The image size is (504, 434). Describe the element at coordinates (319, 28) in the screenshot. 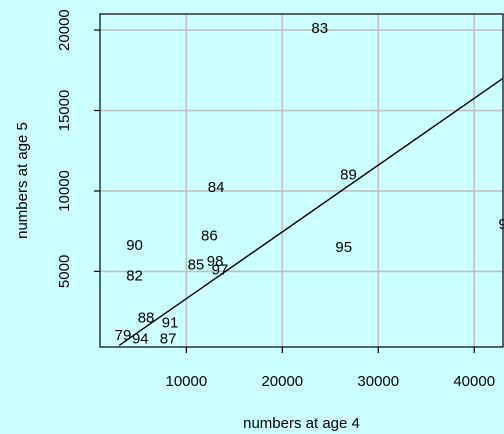

I see `point-label: 83` at that location.